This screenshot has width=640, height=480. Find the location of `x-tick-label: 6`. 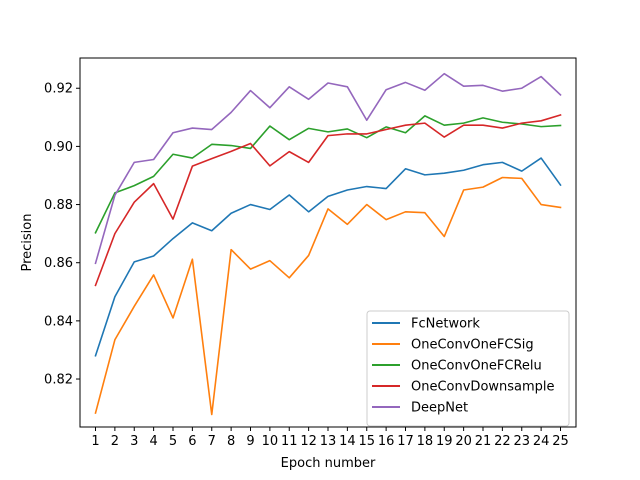

x-tick-label: 6 is located at coordinates (192, 441).